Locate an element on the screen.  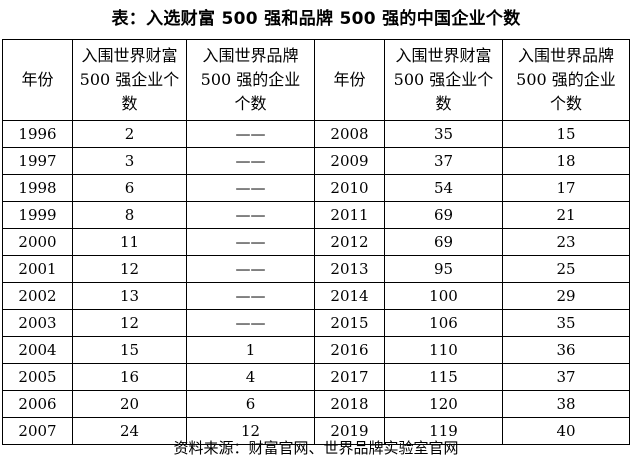
cell-brand-count: 38 is located at coordinates (566, 404).